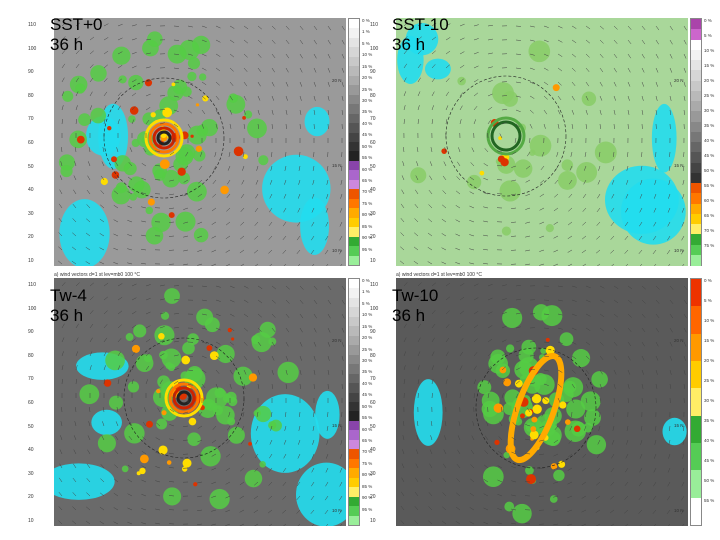  I want to click on panel-label: SST-10 36 h, so click(420, 35).